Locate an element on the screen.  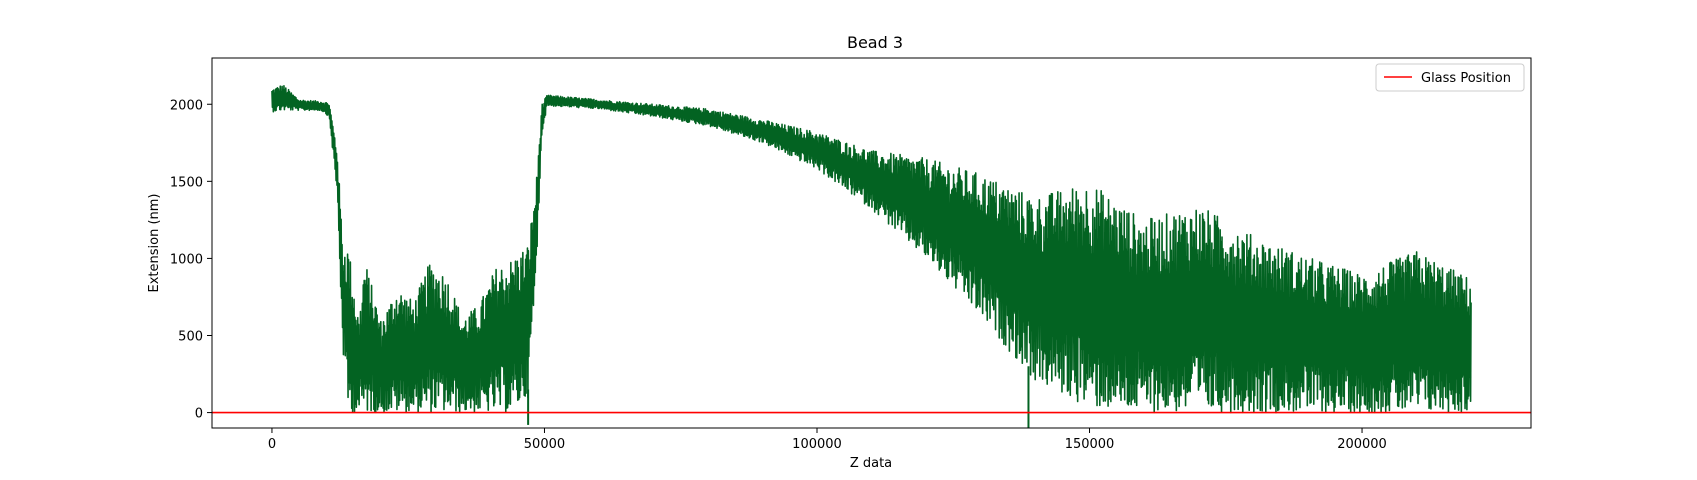
x-tick-label: 200000 is located at coordinates (1362, 444).